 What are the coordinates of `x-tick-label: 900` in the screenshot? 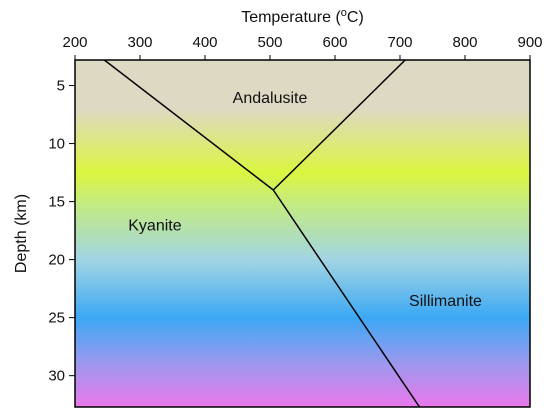 It's located at (529, 42).